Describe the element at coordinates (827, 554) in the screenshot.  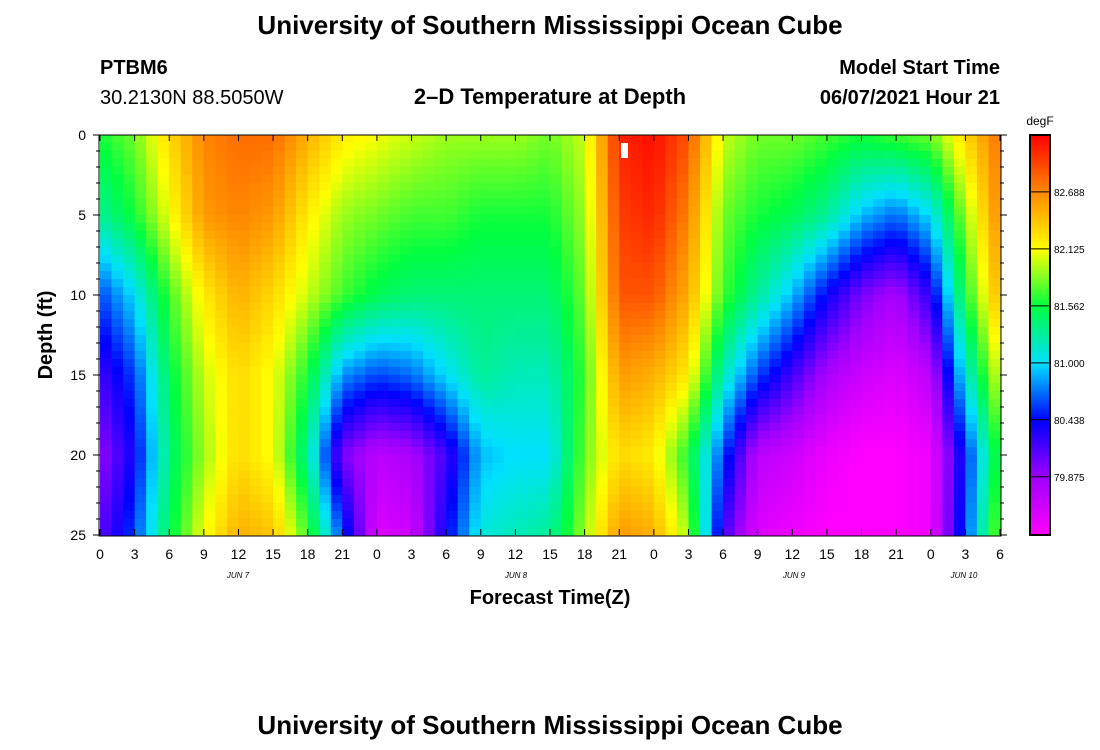
I see `x-tick-label: 15` at that location.